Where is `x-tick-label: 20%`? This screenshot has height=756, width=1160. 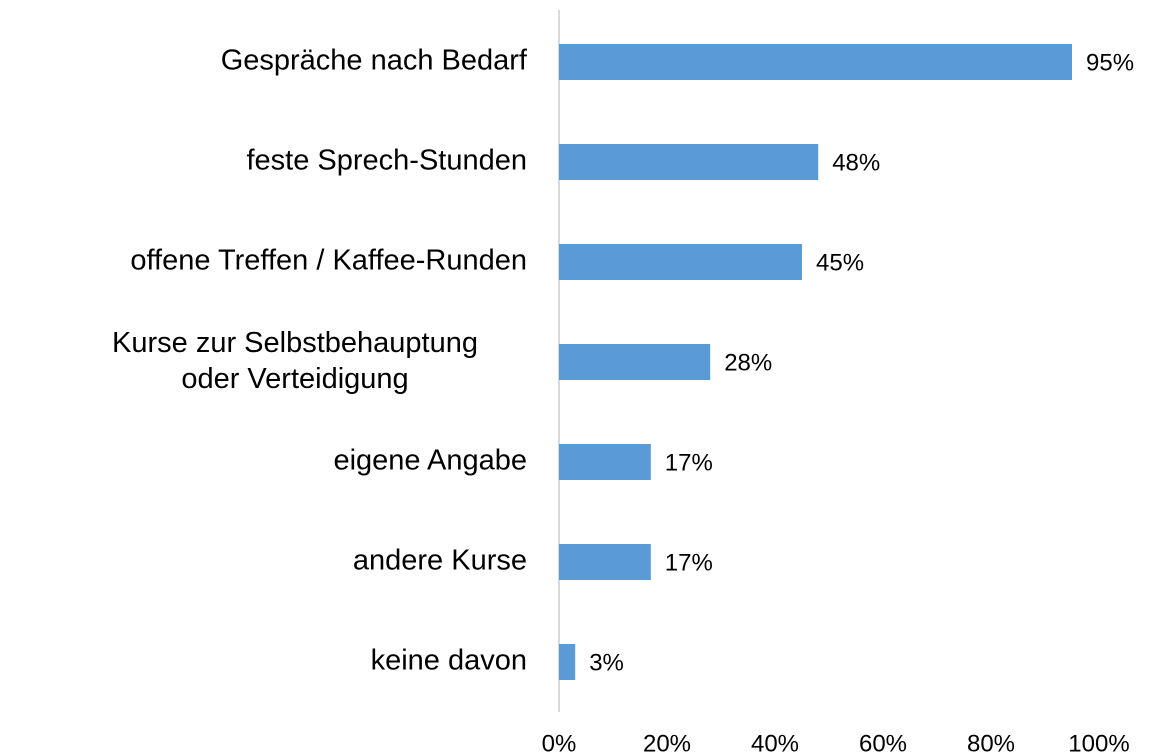
x-tick-label: 20% is located at coordinates (667, 743).